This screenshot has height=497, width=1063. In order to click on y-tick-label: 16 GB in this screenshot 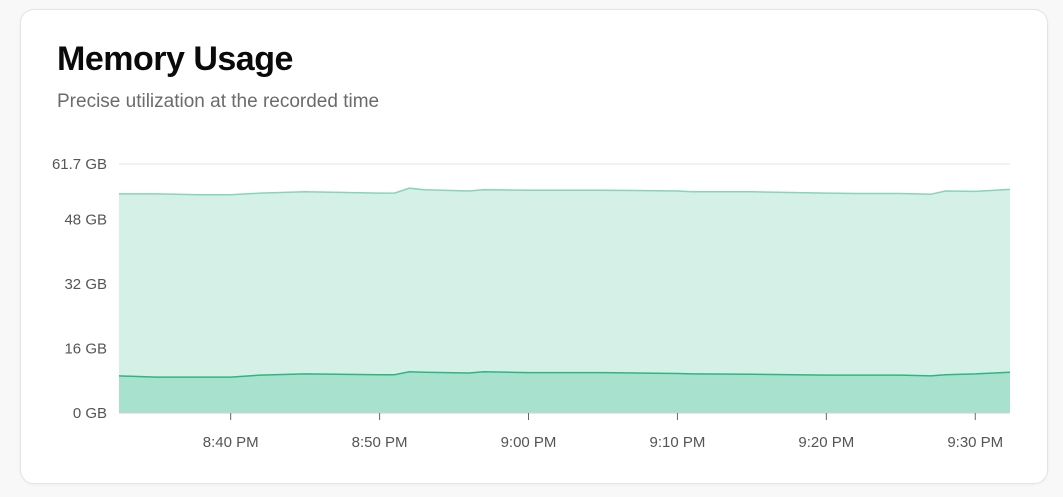, I will do `click(85, 348)`.